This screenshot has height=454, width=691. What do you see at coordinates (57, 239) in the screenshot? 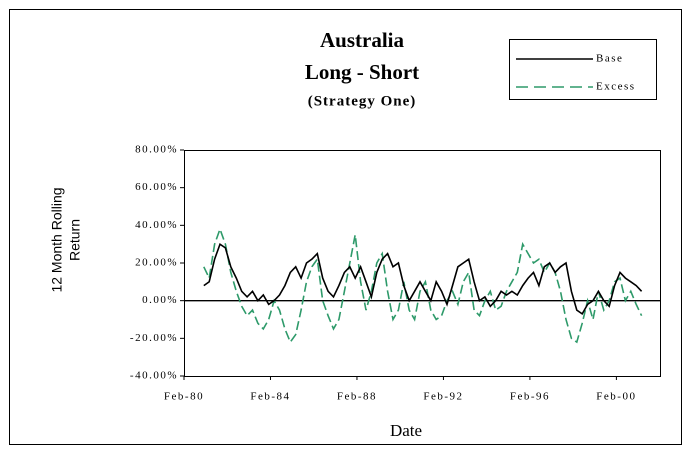
I see `y-axis-label-line: 12 Month Rolling` at bounding box center [57, 239].